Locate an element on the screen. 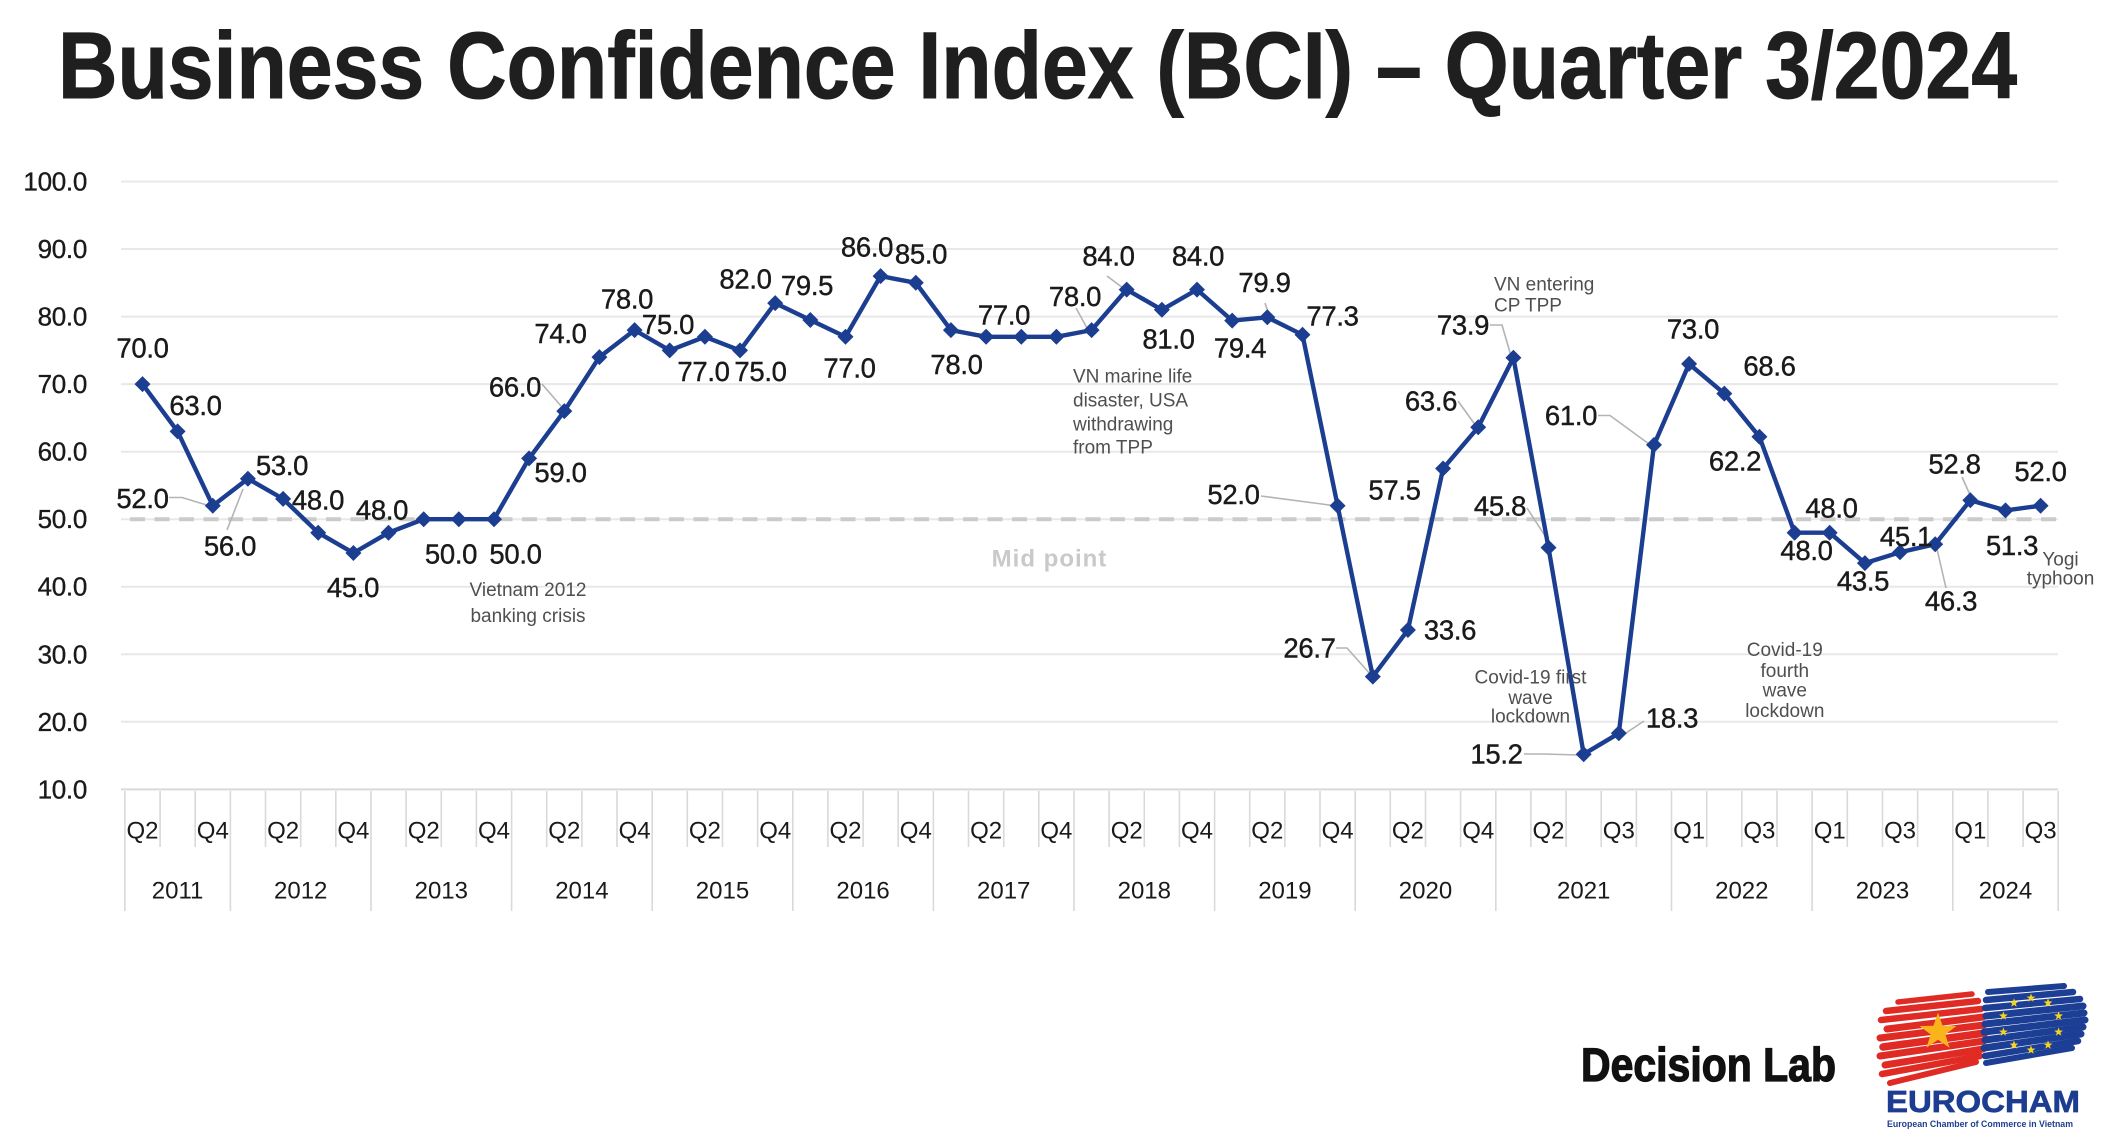 The image size is (2118, 1135). svg-text: 46.3 is located at coordinates (1951, 601).